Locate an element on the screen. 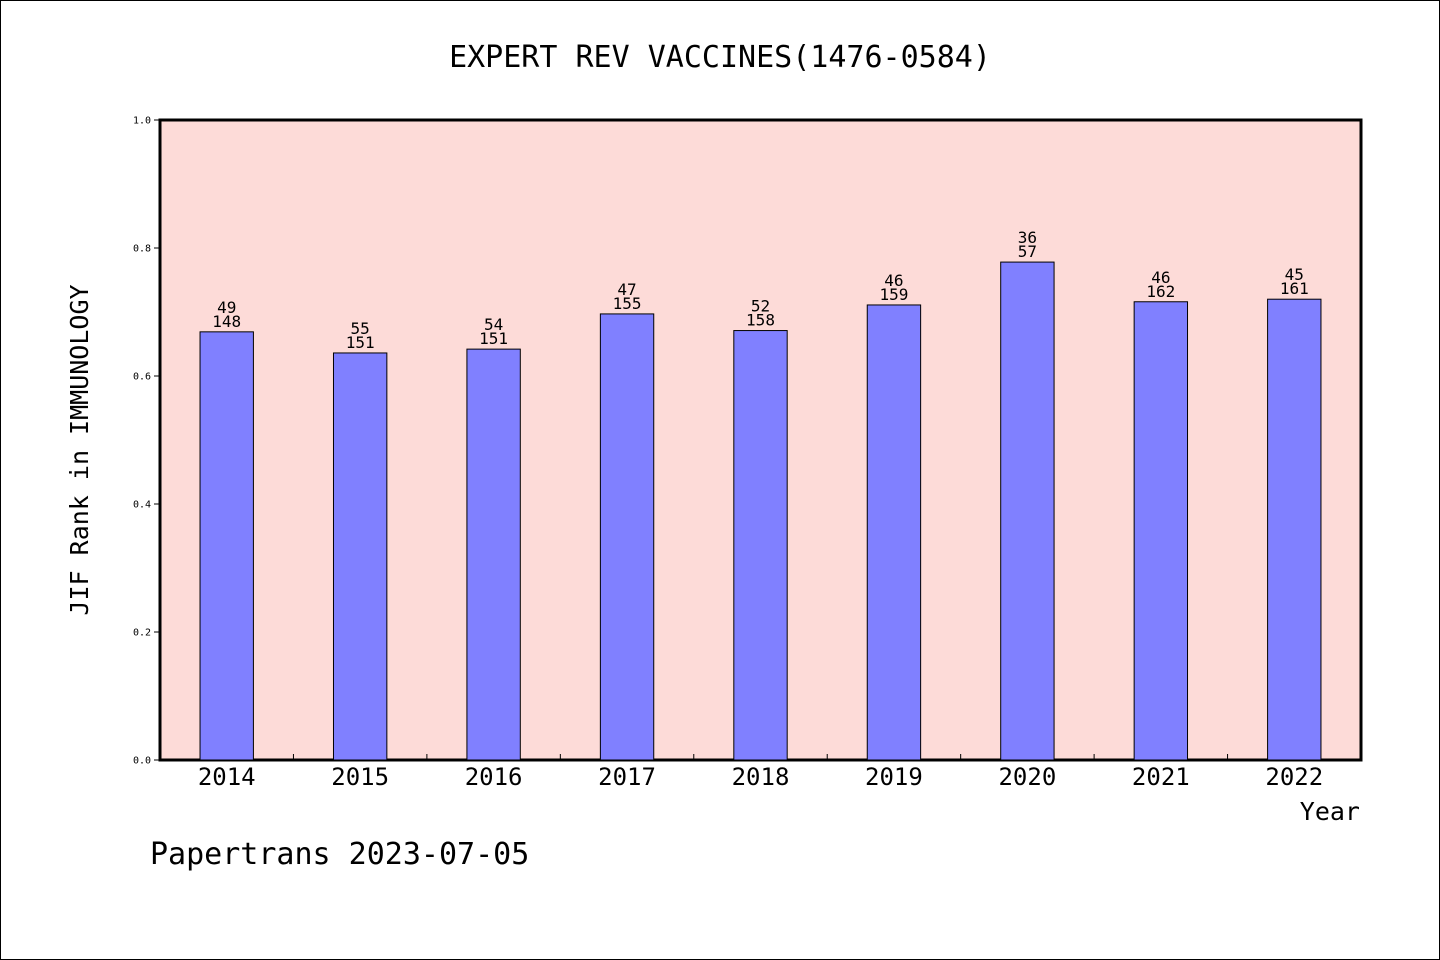 Image resolution: width=1440 pixels, height=960 pixels. total-label: 57 is located at coordinates (1027, 251).